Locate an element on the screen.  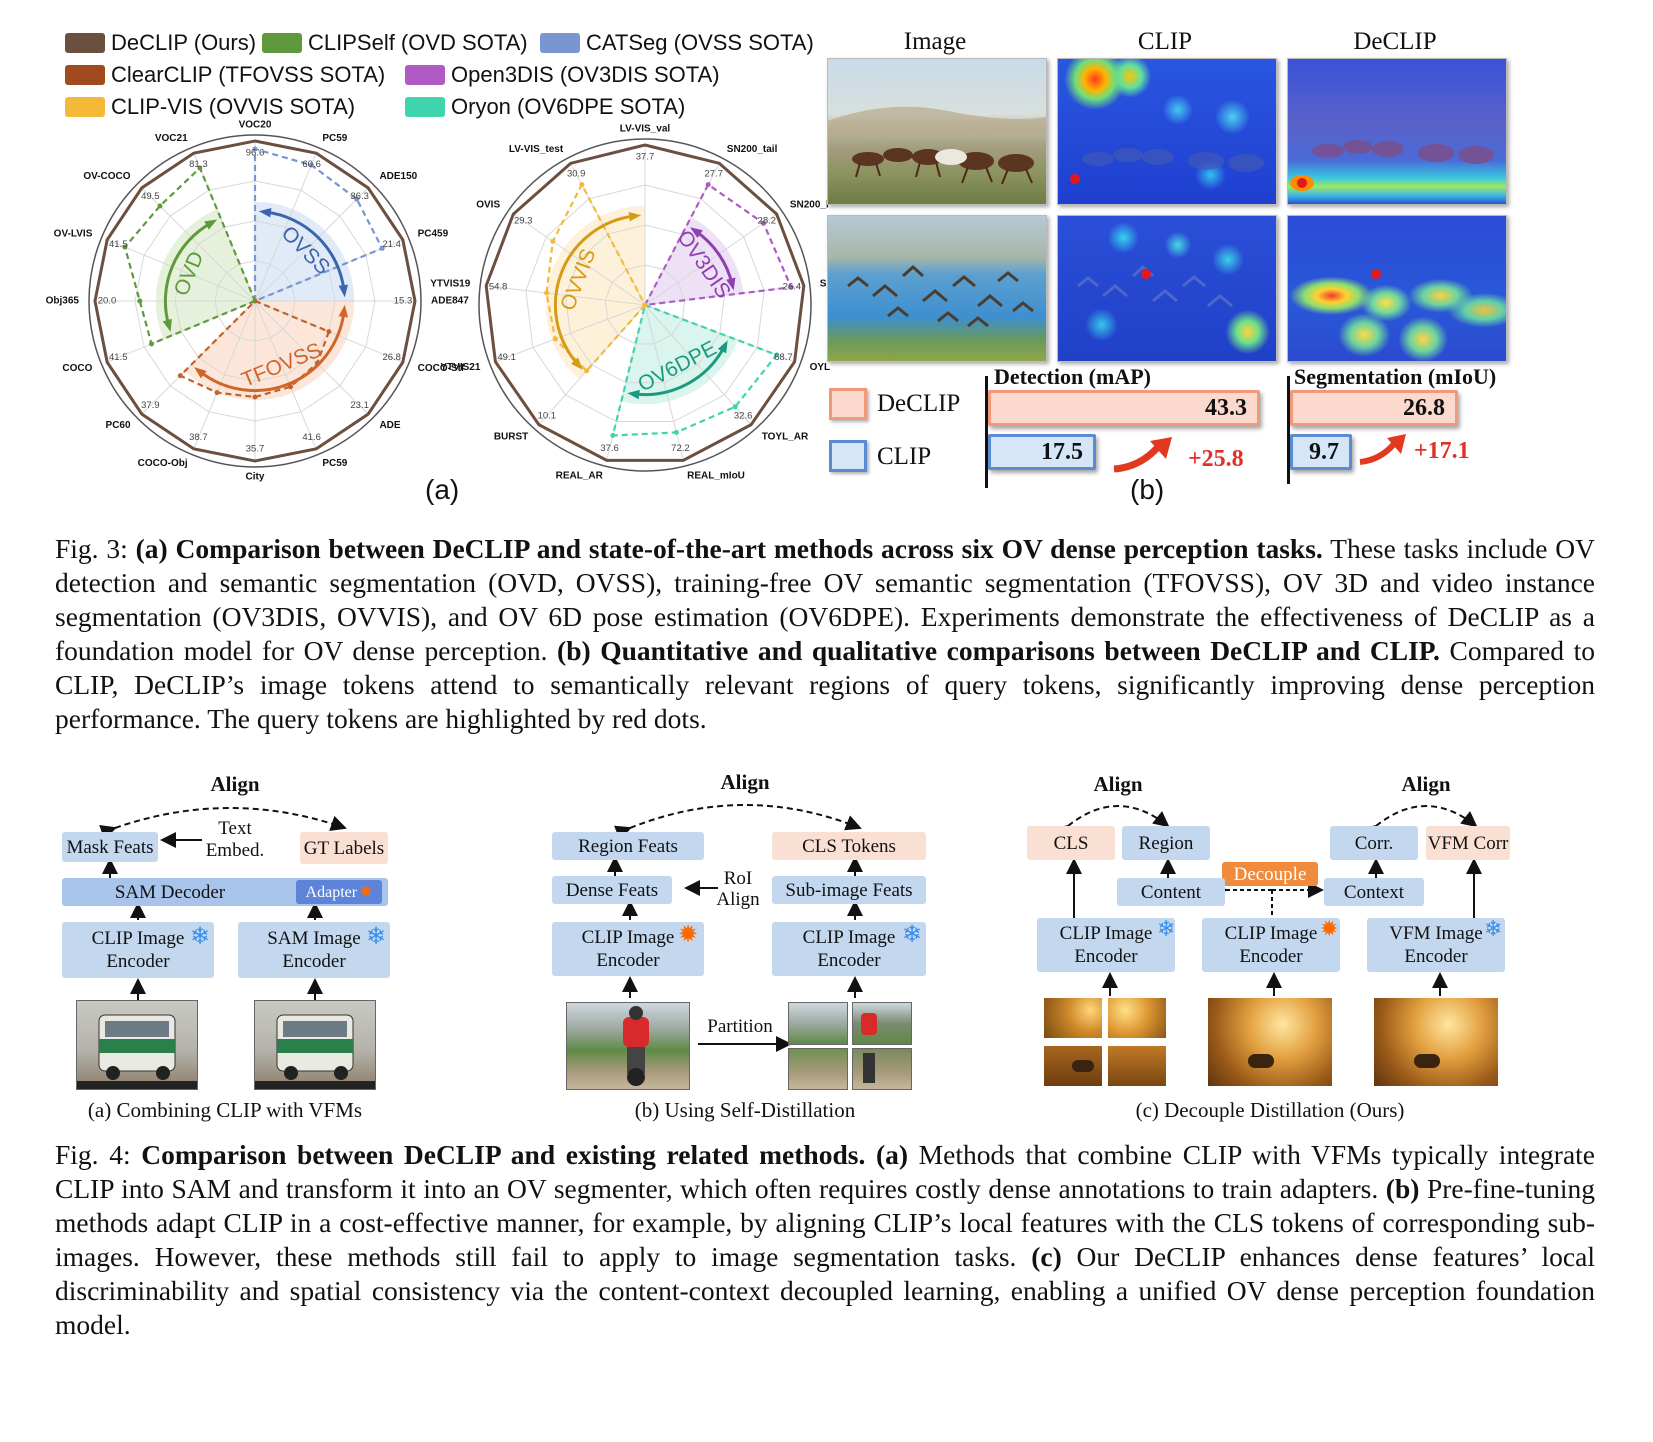
axis-label: PC60 is located at coordinates (118, 425).